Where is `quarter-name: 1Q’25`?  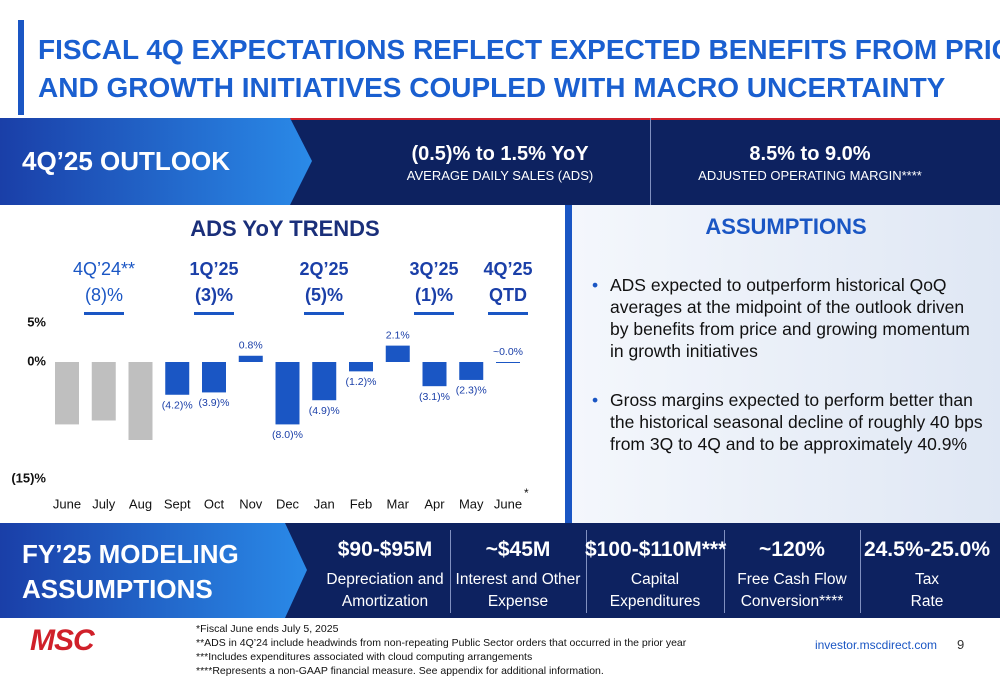 quarter-name: 1Q’25 is located at coordinates (213, 269).